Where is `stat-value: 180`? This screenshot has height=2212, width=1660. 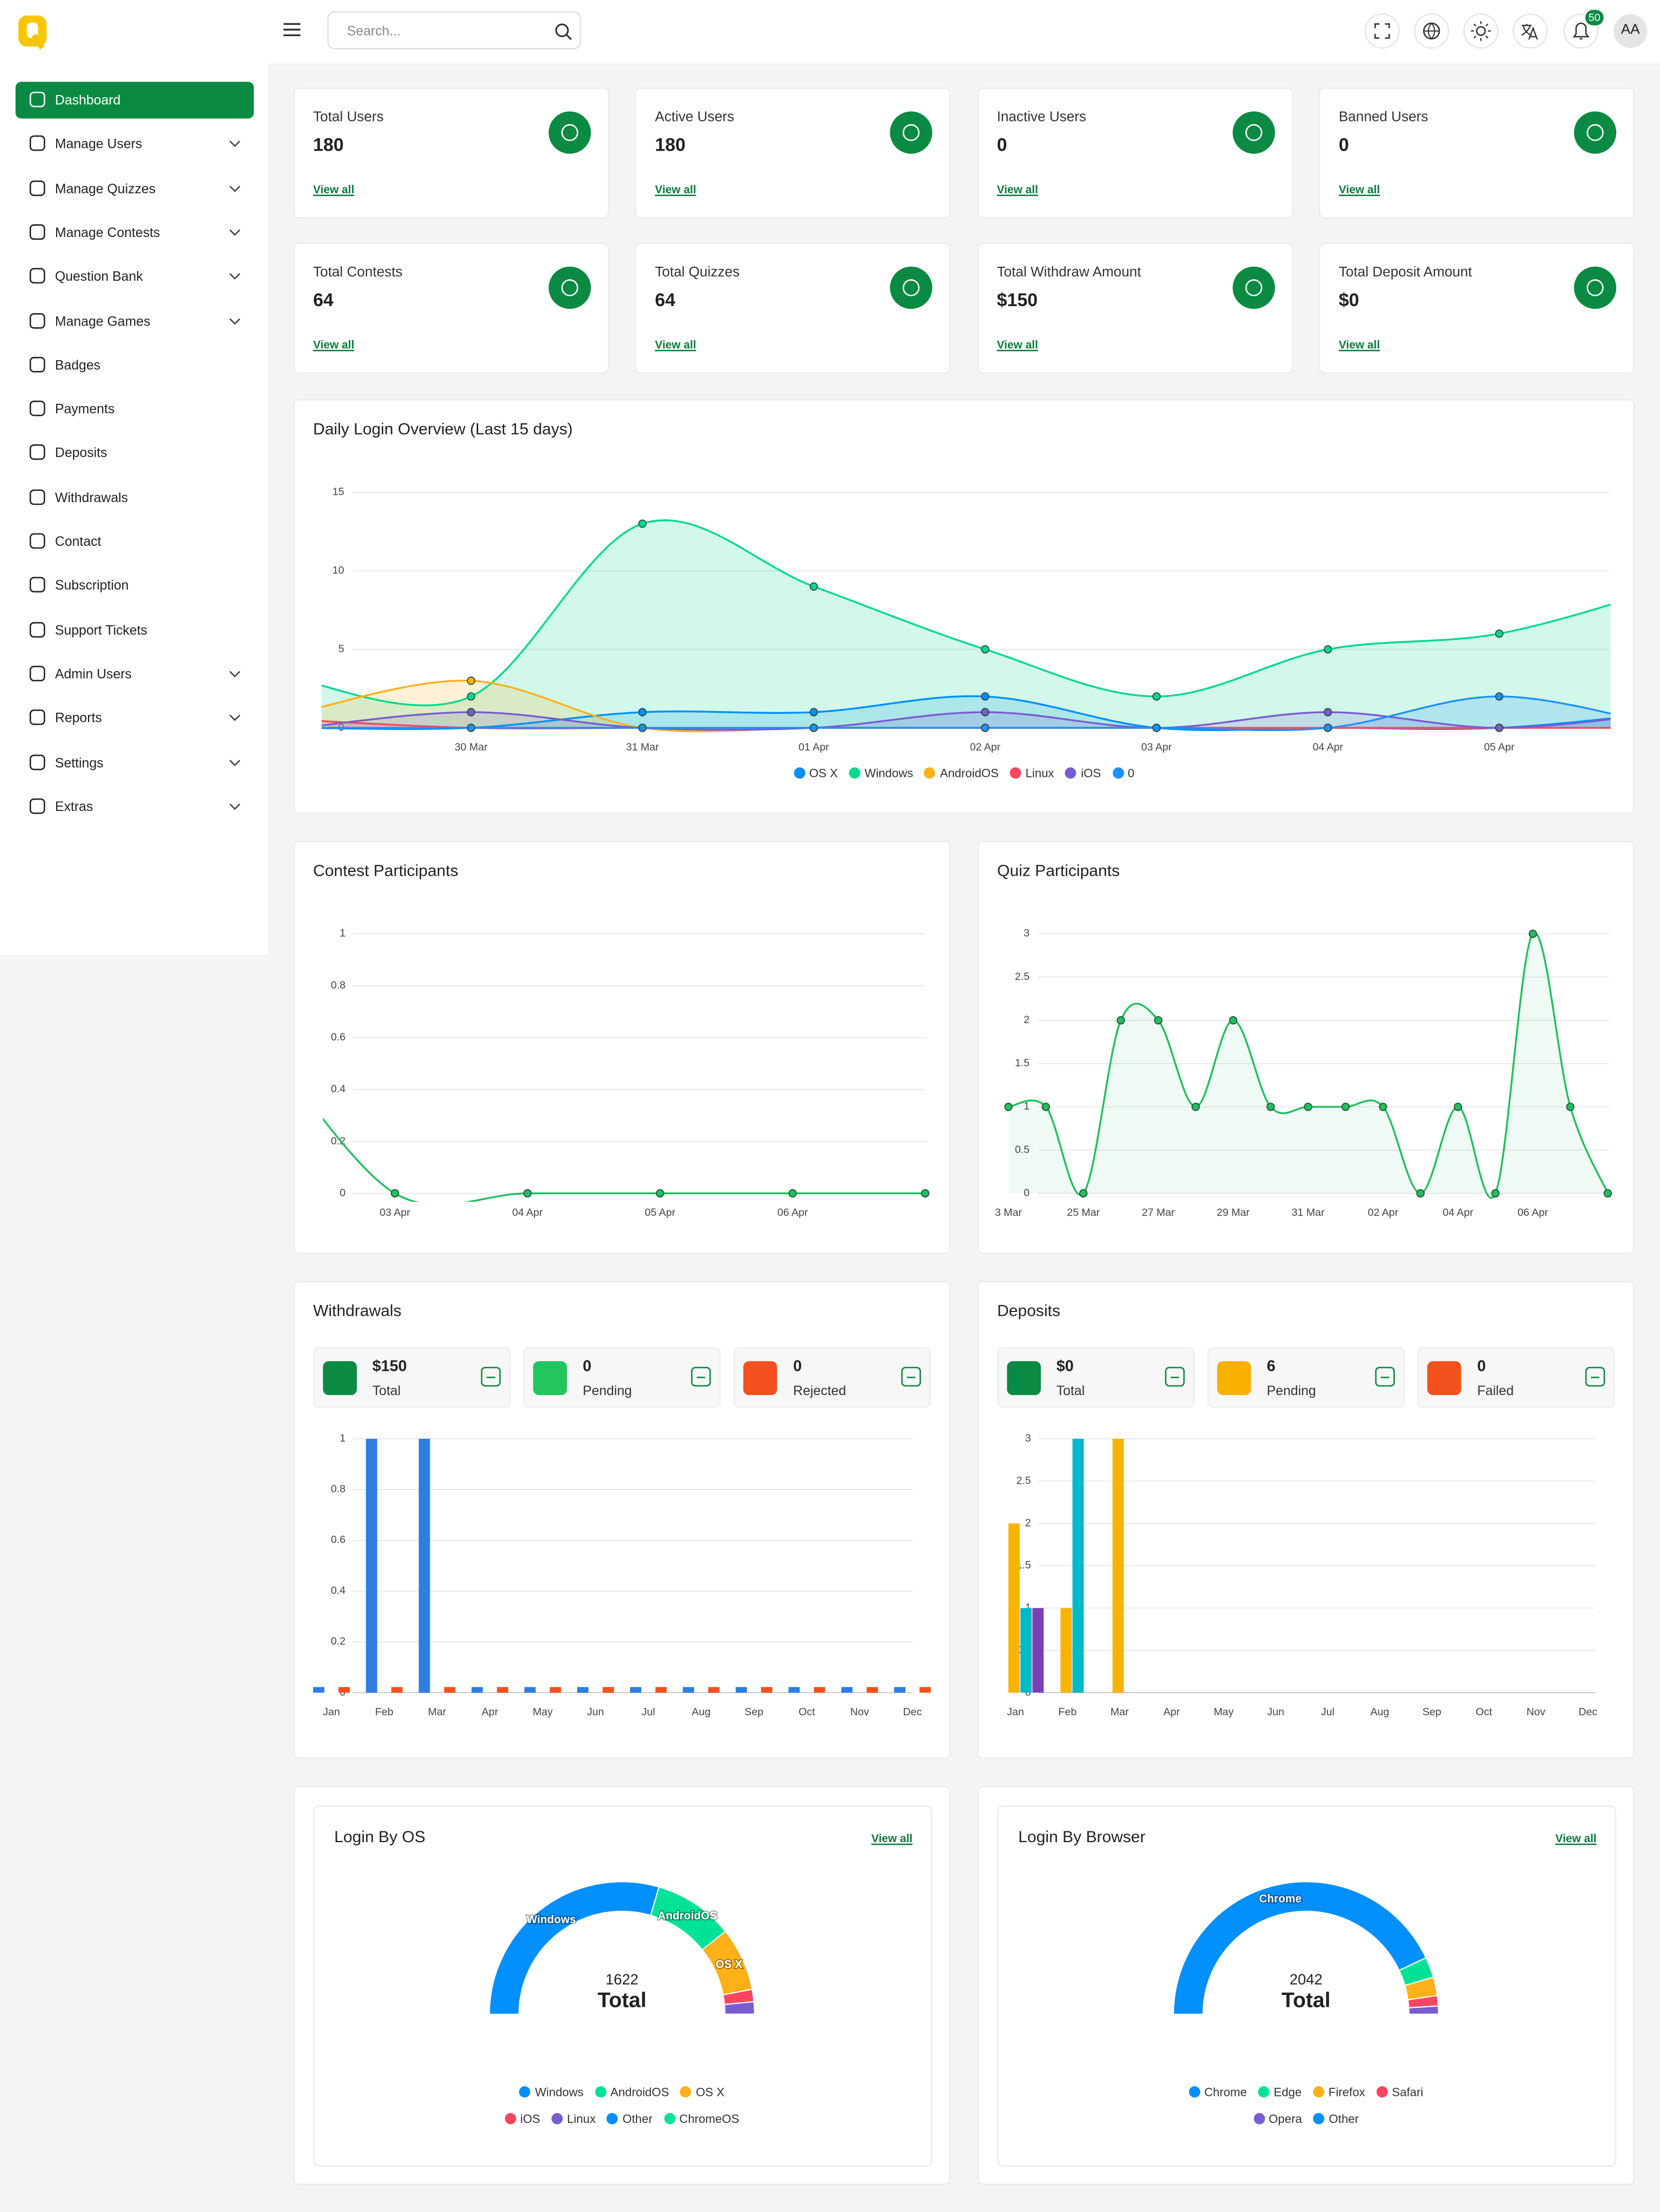 stat-value: 180 is located at coordinates (328, 144).